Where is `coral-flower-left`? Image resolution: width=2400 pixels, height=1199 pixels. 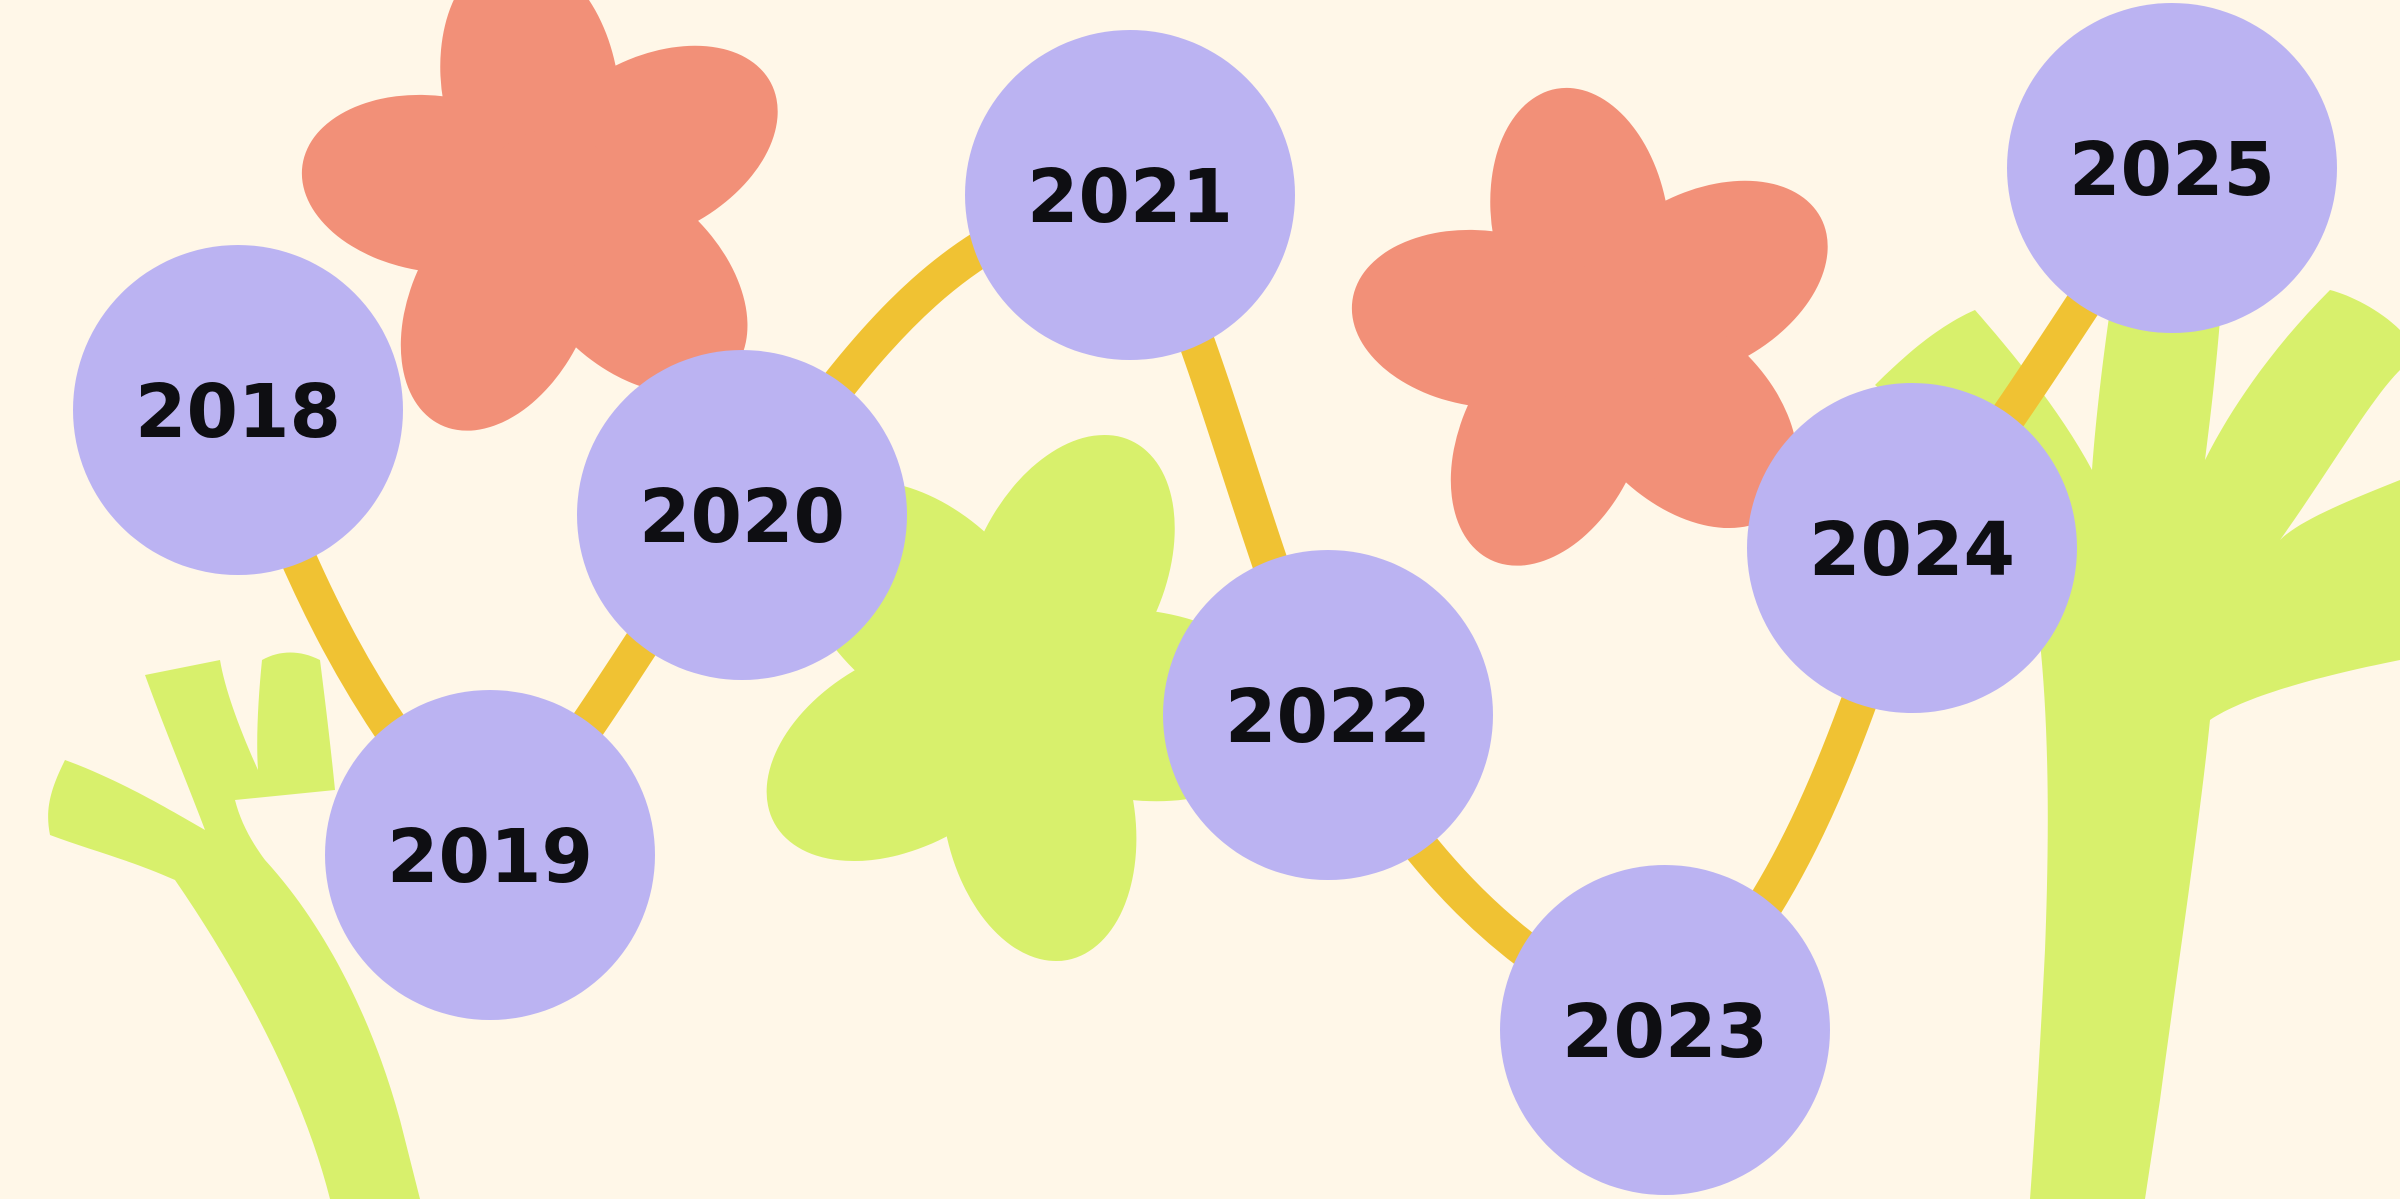
coral-flower-left is located at coordinates (539, 215).